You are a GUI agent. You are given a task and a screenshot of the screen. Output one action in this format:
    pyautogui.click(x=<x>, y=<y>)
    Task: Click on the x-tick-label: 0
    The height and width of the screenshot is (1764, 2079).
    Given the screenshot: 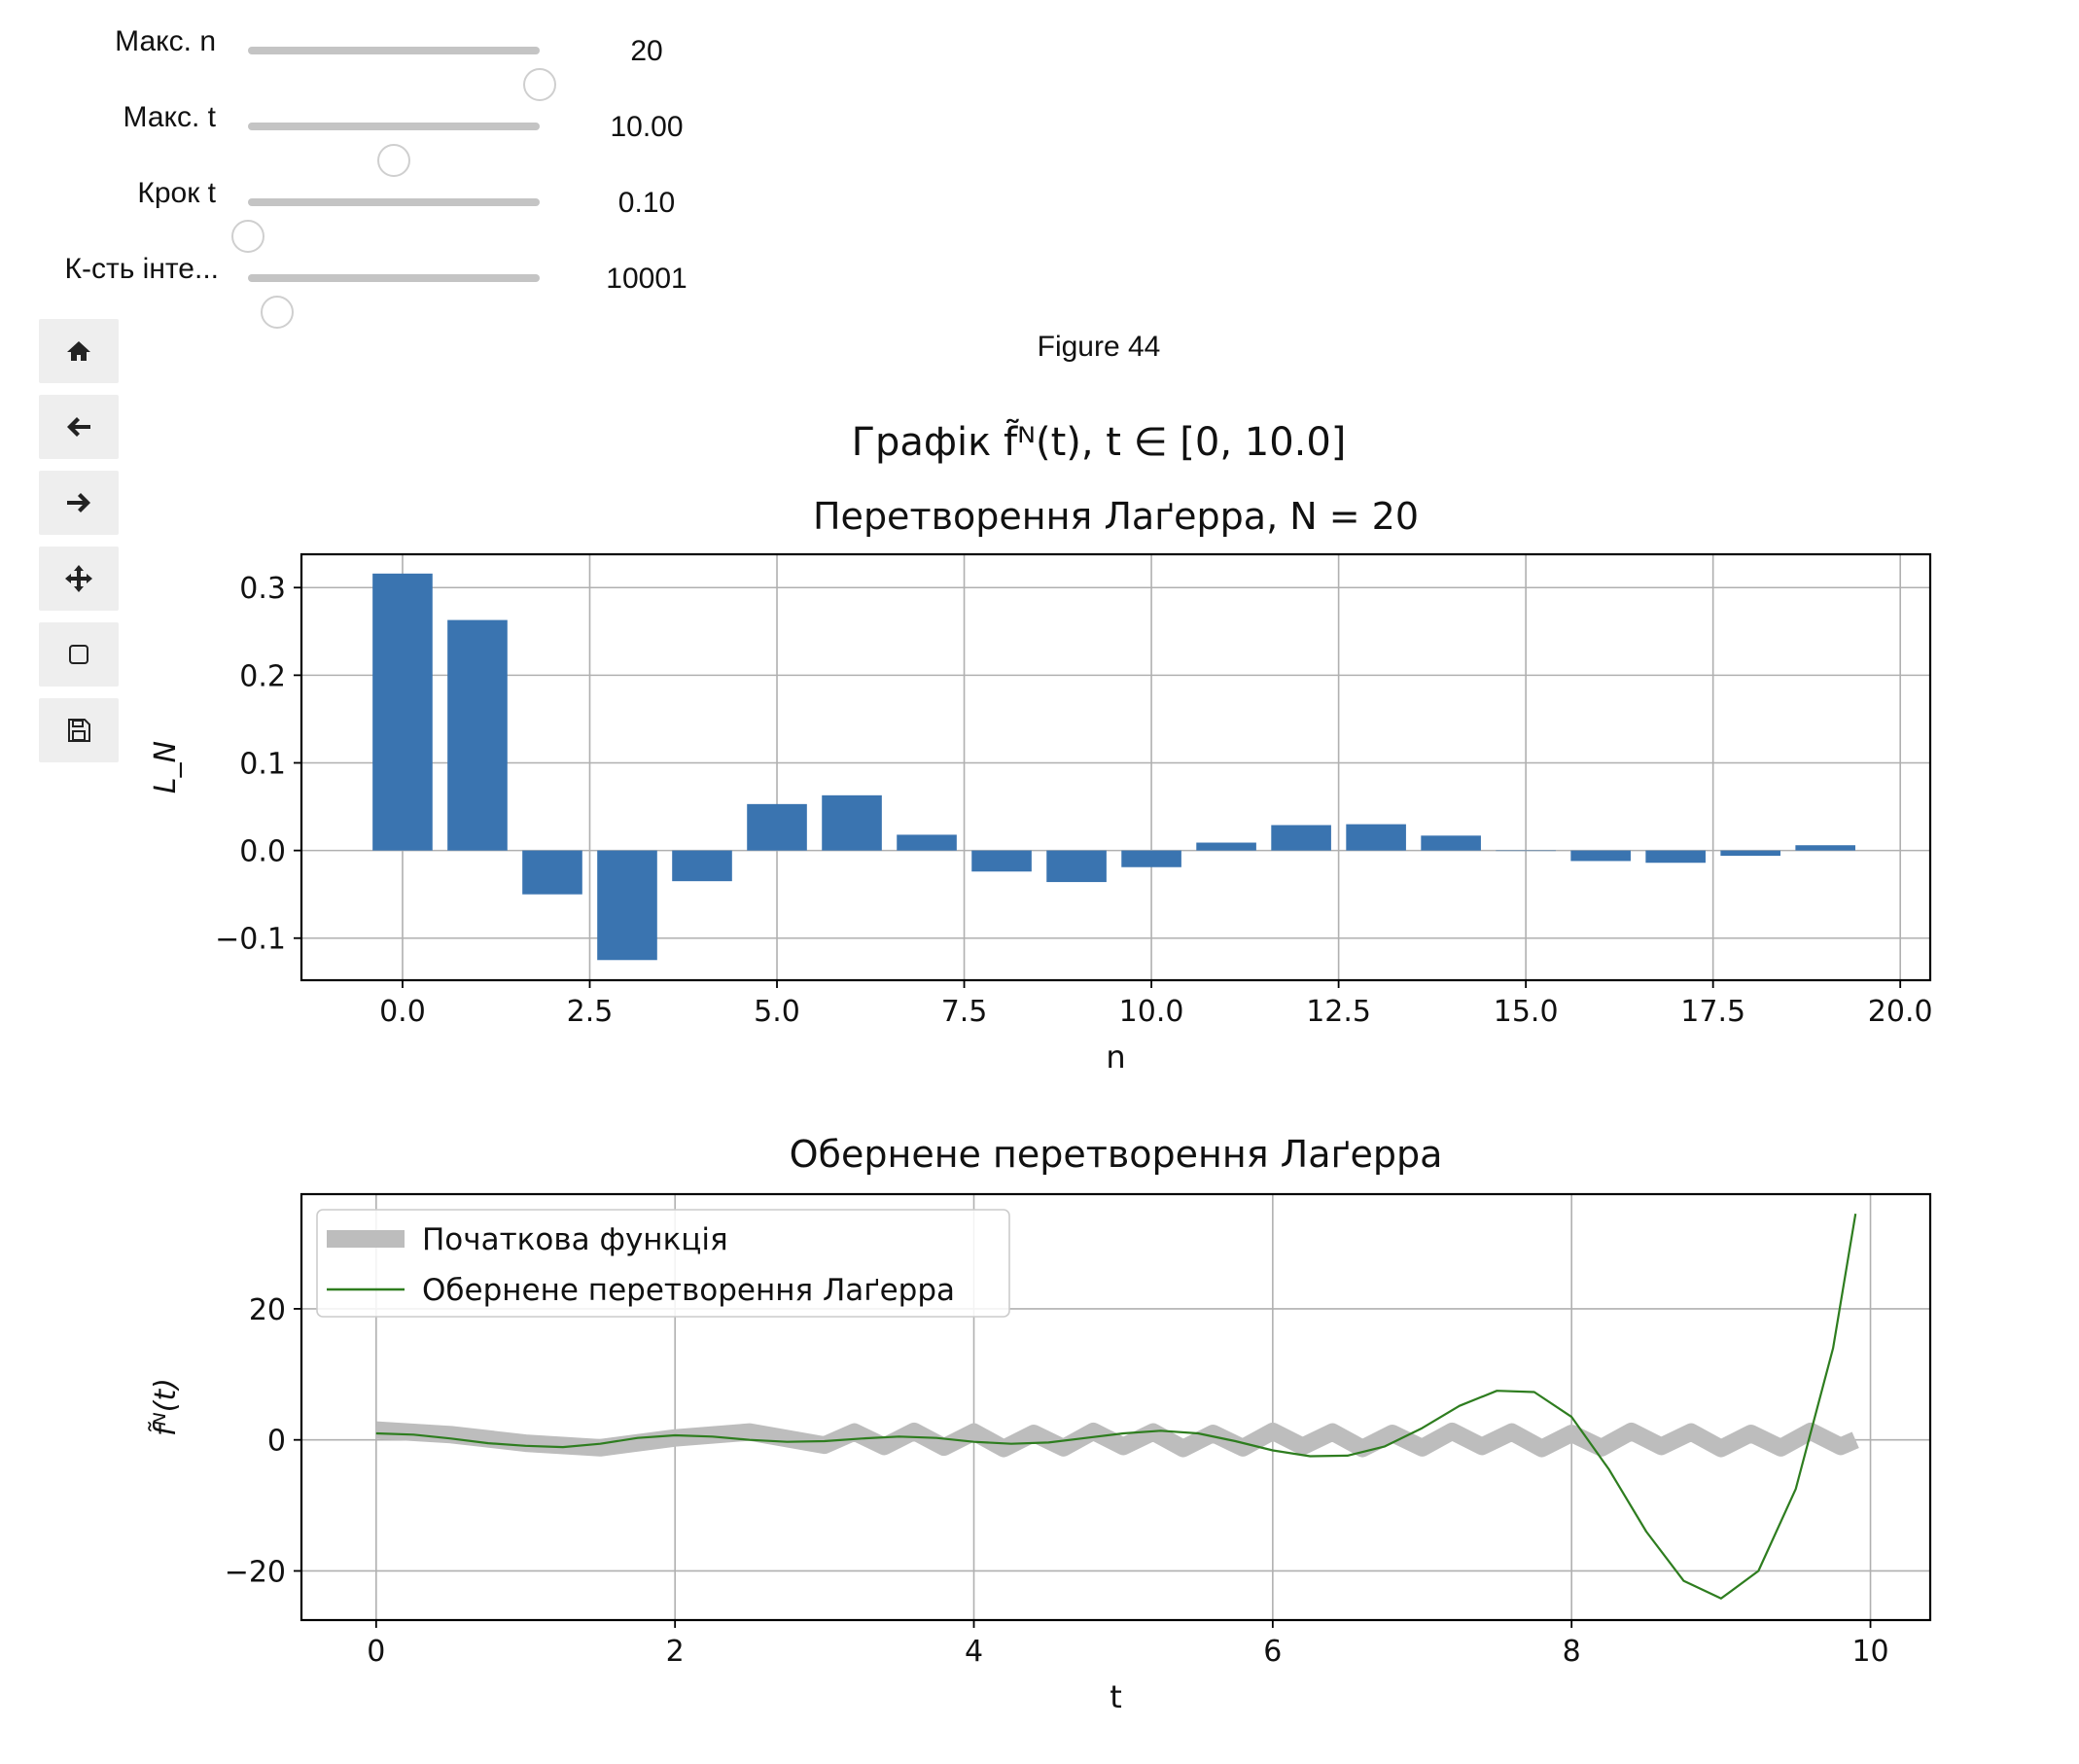 What is the action you would take?
    pyautogui.click(x=376, y=1652)
    